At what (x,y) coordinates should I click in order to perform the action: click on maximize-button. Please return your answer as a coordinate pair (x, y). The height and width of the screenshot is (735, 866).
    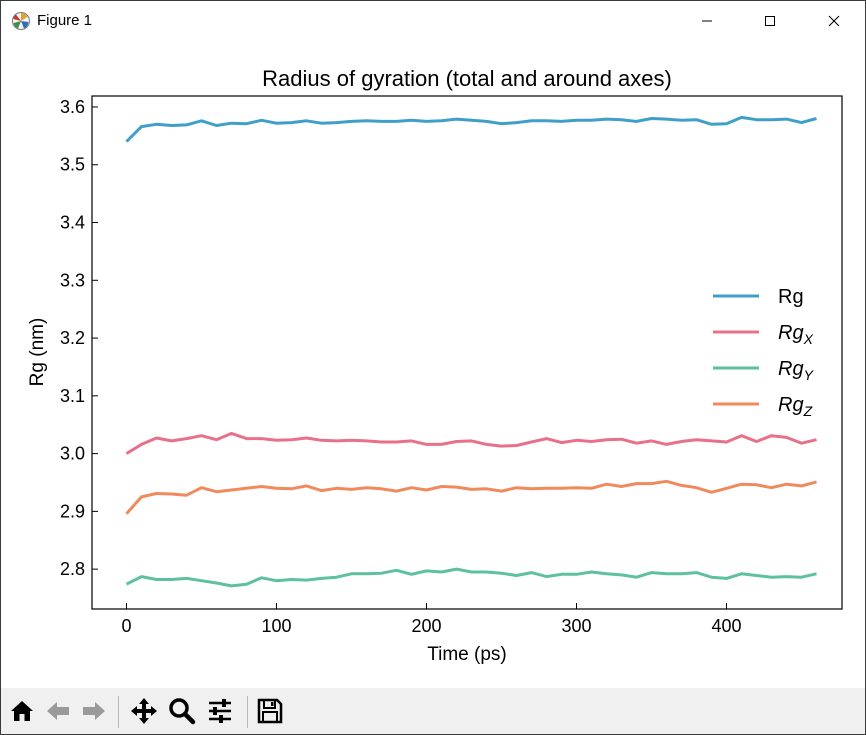
    Looking at the image, I should click on (770, 21).